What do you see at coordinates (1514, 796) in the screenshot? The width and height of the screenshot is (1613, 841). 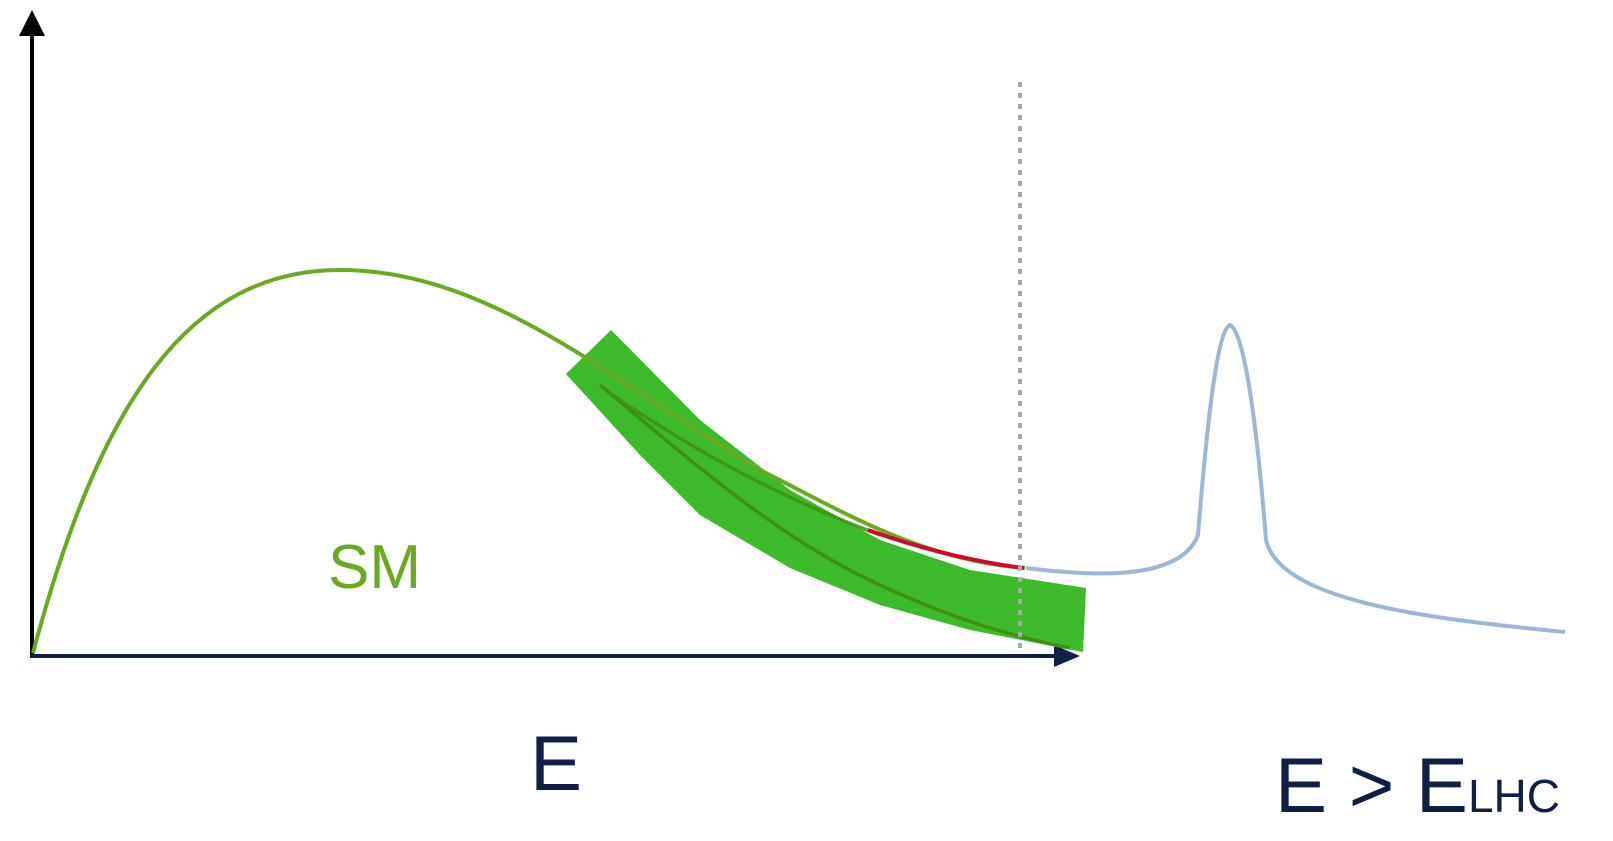 I see `threshold-label-subscript: LHC` at bounding box center [1514, 796].